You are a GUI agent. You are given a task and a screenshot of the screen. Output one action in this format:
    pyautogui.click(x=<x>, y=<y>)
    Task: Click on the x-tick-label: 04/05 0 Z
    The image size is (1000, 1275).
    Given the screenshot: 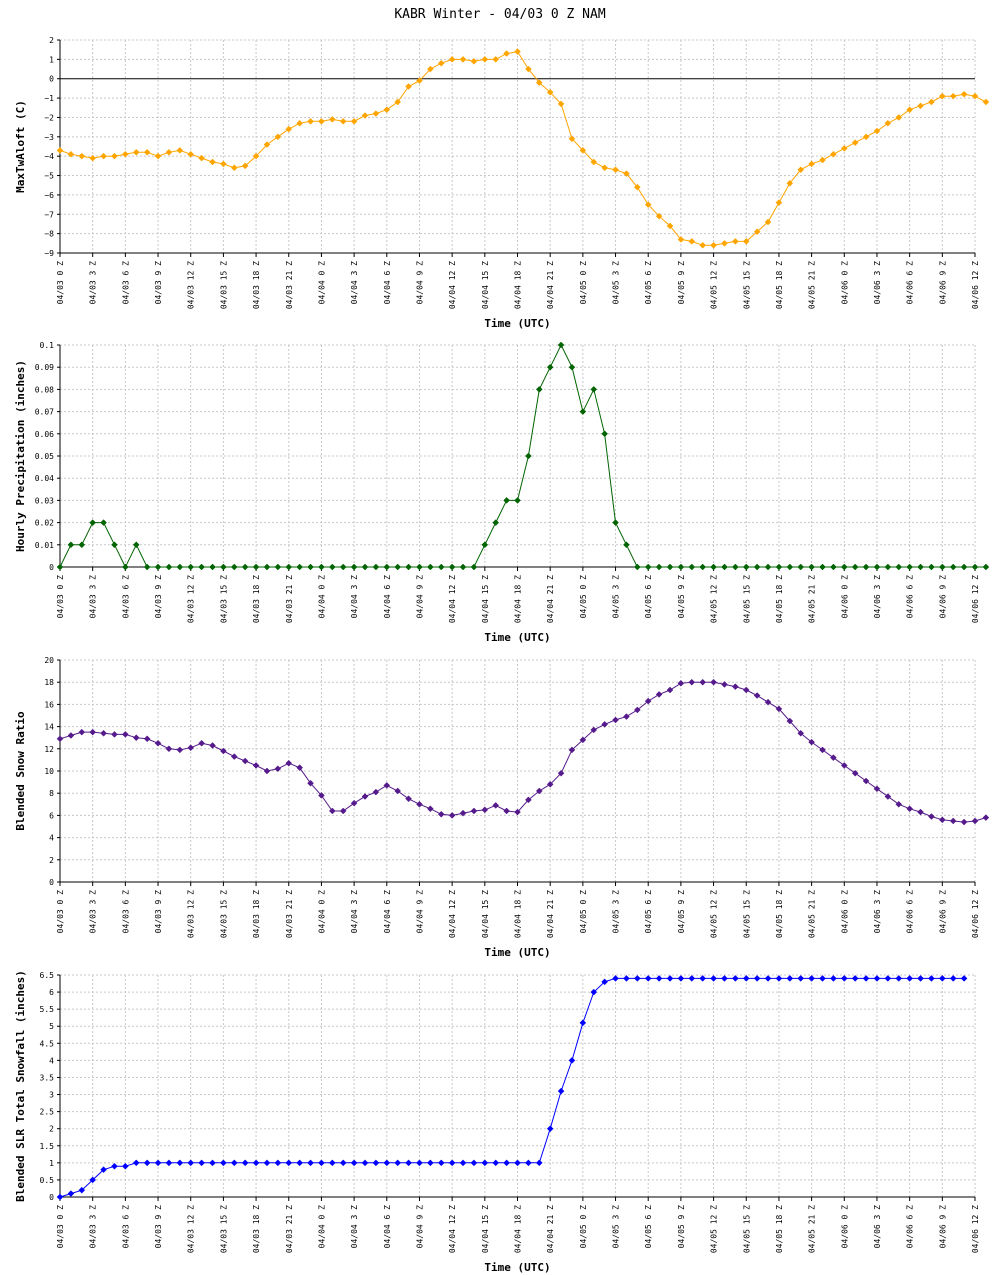 What is the action you would take?
    pyautogui.click(x=583, y=912)
    